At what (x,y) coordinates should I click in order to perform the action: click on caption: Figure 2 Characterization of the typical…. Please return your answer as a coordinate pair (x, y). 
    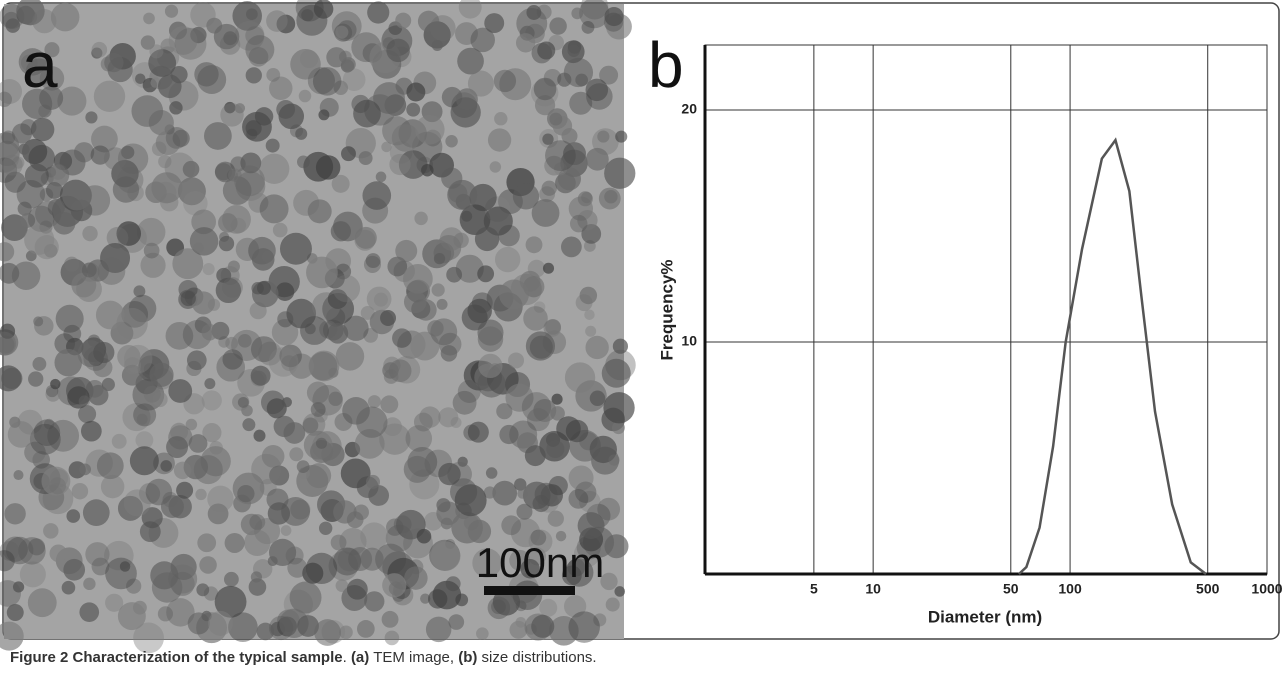
    Looking at the image, I should click on (303, 657).